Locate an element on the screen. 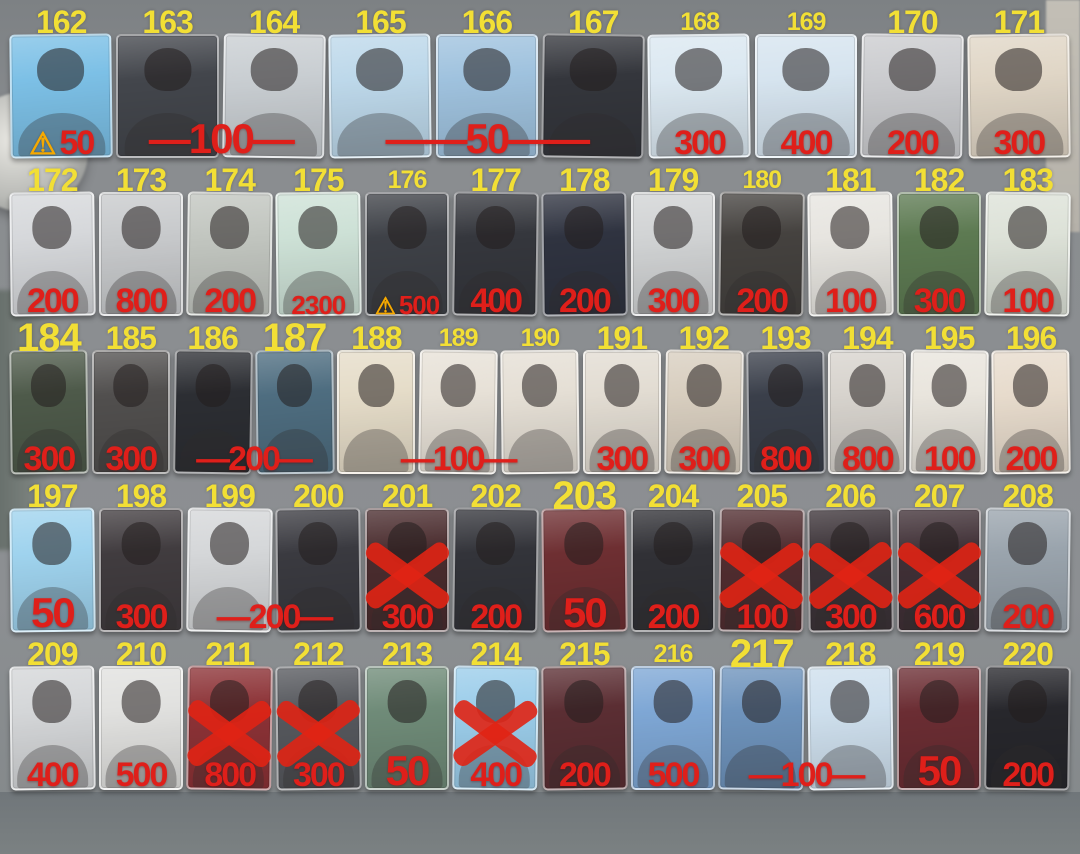 This screenshot has height=854, width=1080. card-cell: 202 is located at coordinates (495, 557).